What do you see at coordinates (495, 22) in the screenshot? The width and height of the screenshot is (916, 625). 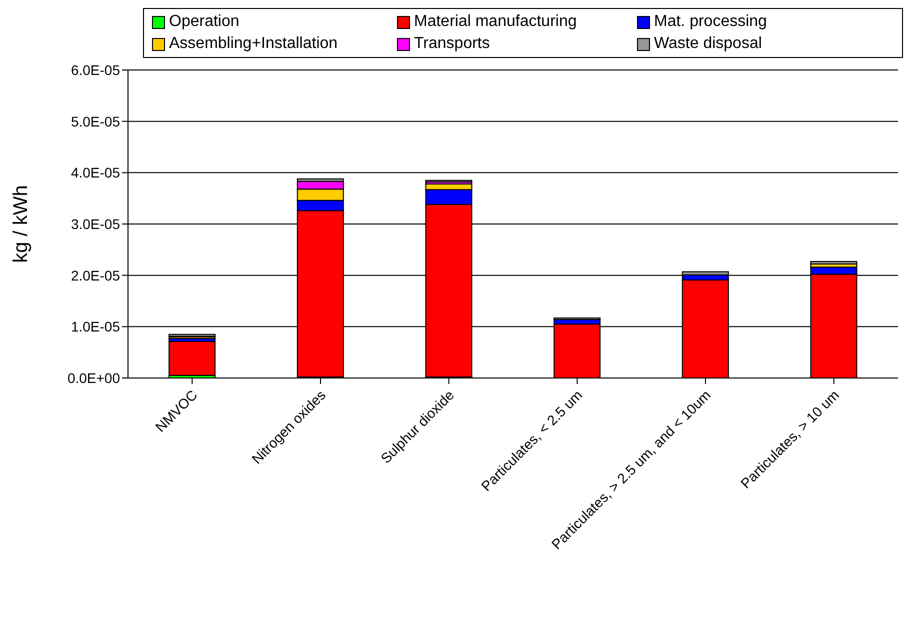 I see `legend-label: Material manufacturing` at bounding box center [495, 22].